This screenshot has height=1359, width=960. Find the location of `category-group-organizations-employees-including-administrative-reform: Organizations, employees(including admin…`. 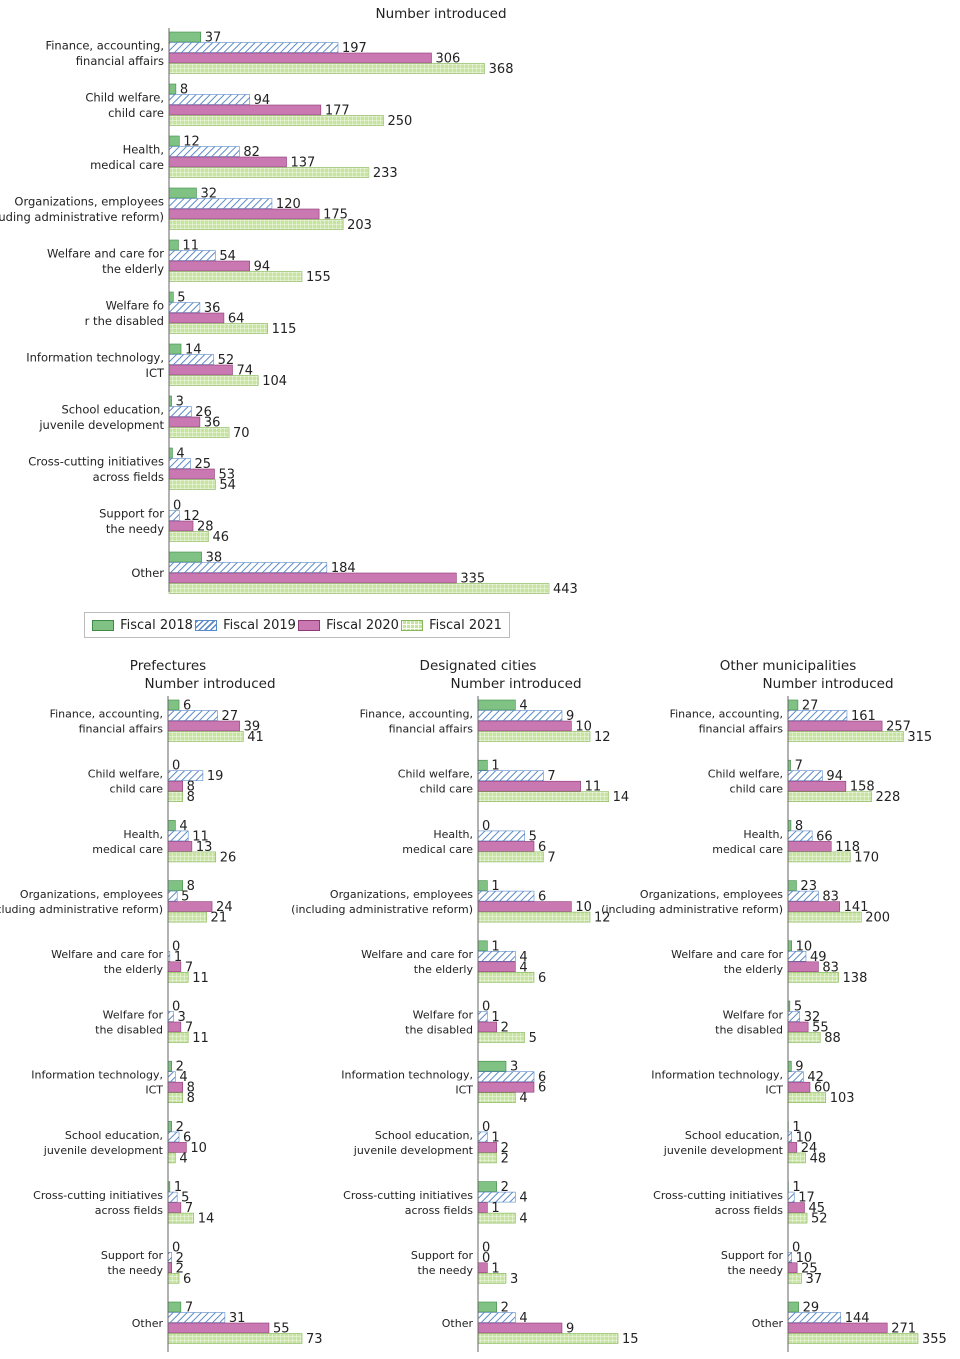

category-group-organizations-employees-including-administrative-reform: Organizations, employees(including admin… is located at coordinates (745, 902).